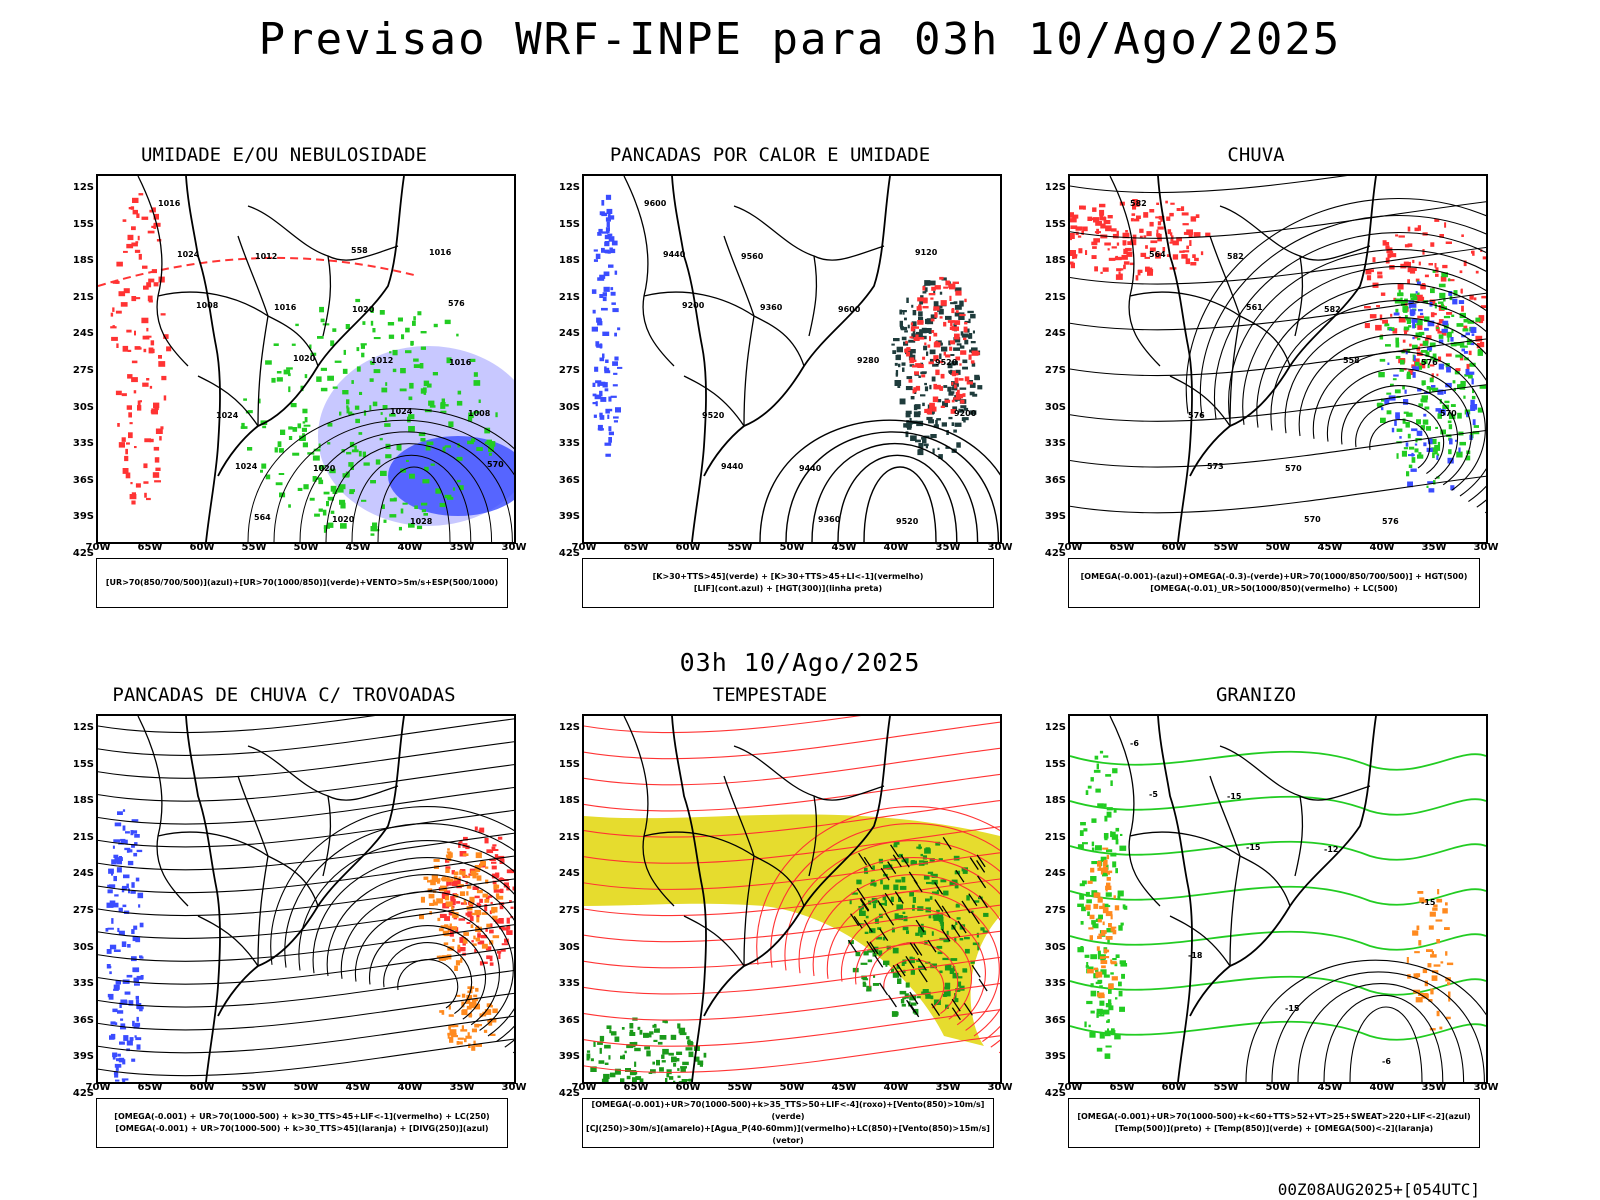 This screenshot has width=1600, height=1200. Describe the element at coordinates (1253, 847) in the screenshot. I see `contour-label: -15` at that location.